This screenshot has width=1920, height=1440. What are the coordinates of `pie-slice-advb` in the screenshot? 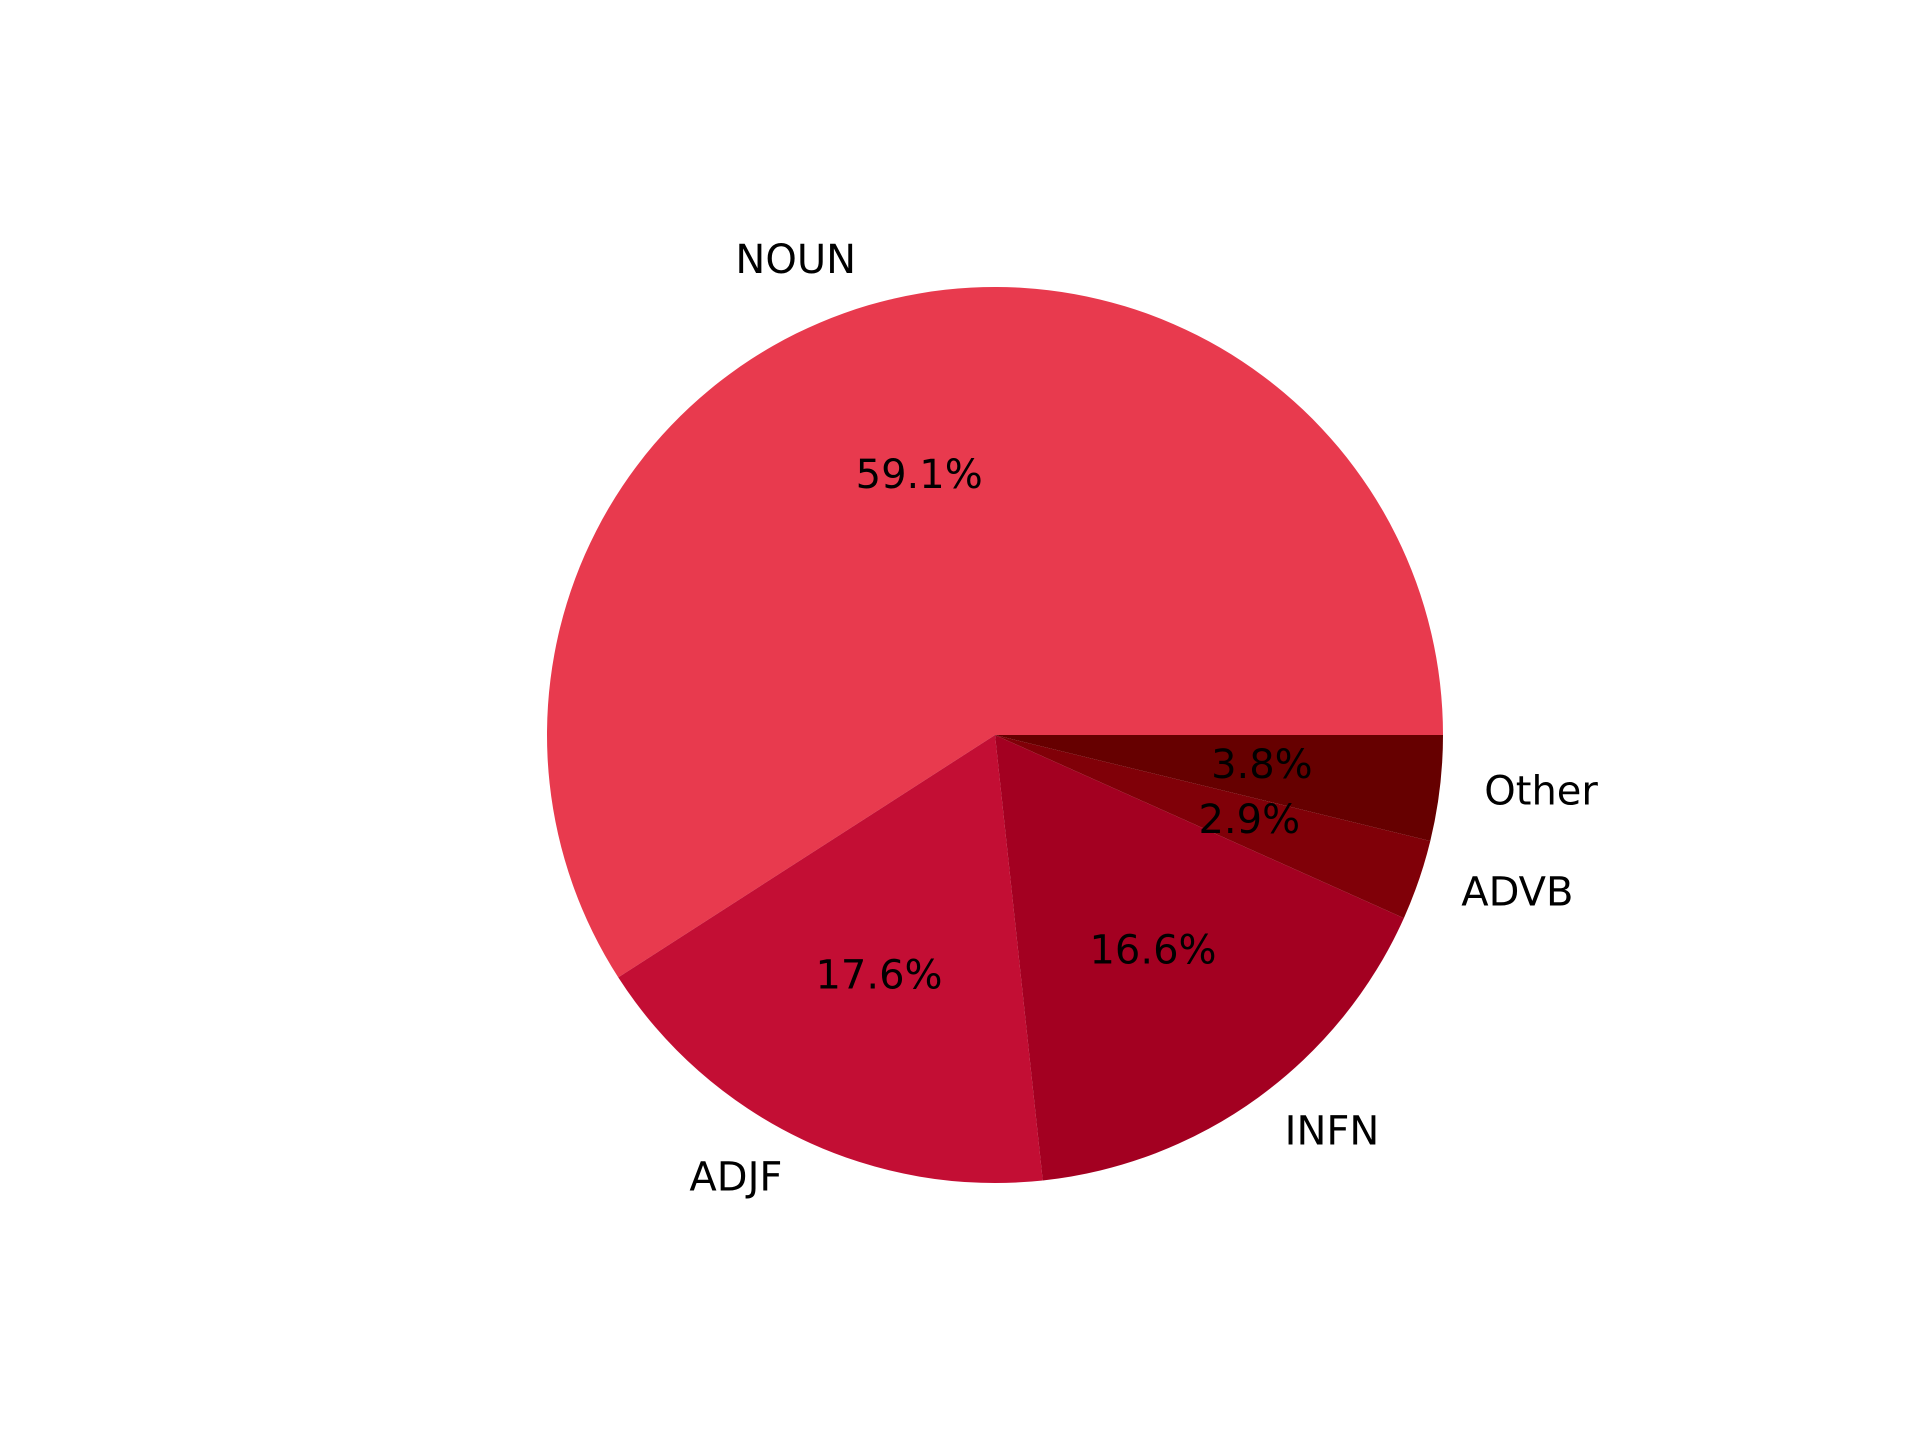 It's located at (1213, 827).